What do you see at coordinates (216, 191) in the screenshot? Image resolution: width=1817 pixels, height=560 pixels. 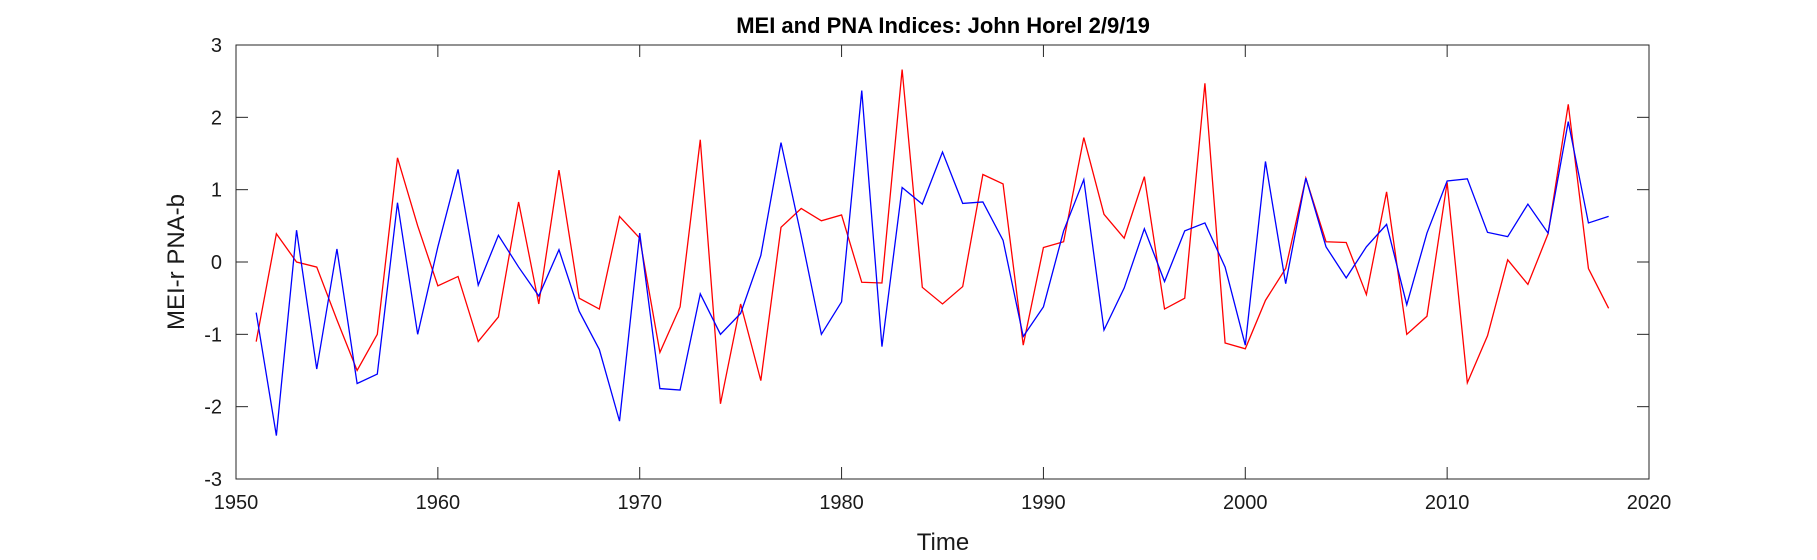 I see `y-tick-label: 1` at bounding box center [216, 191].